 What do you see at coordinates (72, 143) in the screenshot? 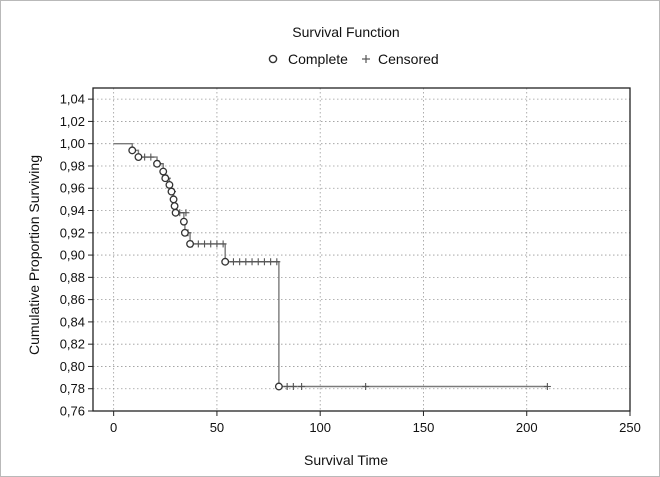
I see `y-tick-label: 1,00` at bounding box center [72, 143].